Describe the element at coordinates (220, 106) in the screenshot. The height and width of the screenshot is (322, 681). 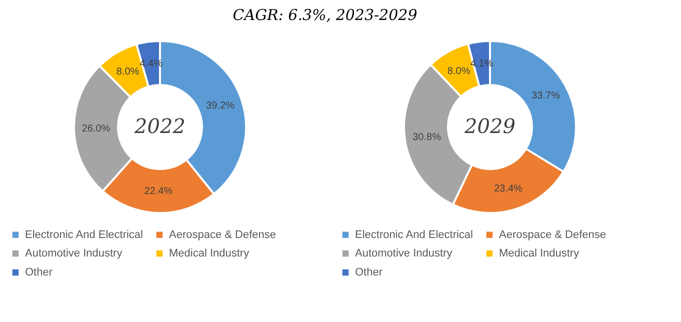
I see `data-label: 39.2%` at that location.